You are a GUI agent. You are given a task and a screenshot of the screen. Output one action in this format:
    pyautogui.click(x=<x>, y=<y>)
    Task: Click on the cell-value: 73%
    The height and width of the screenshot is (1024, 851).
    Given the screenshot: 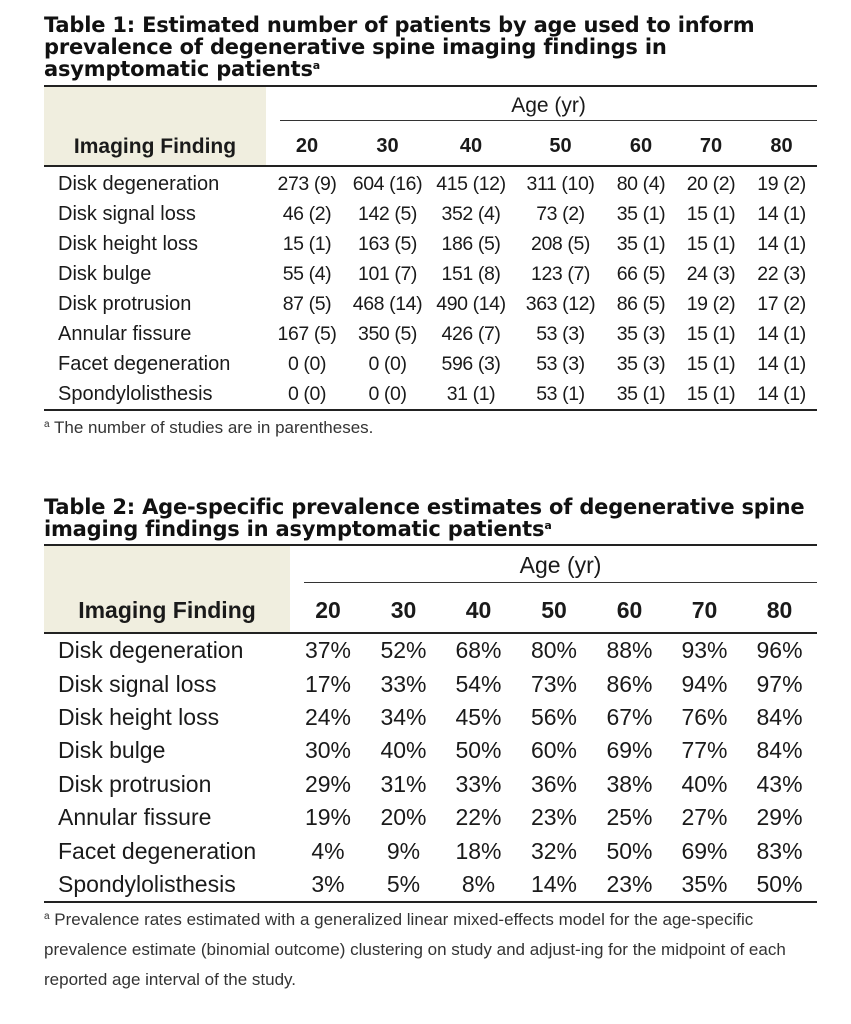 What is the action you would take?
    pyautogui.click(x=554, y=683)
    